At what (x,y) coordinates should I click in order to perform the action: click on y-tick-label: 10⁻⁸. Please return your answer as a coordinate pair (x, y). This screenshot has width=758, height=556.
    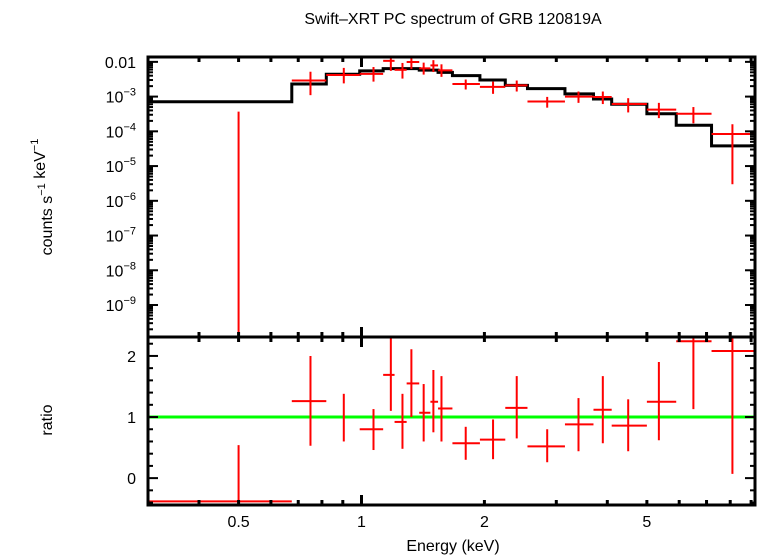
    Looking at the image, I should click on (121, 270).